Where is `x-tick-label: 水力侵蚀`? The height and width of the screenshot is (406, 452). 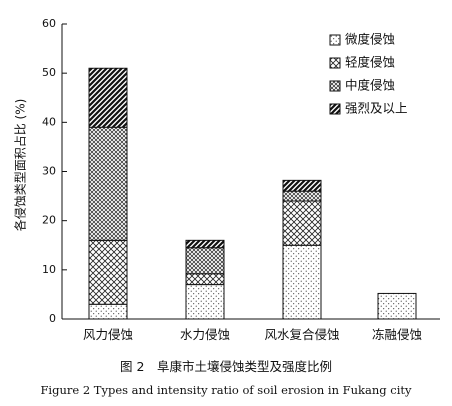 x-tick-label: 水力侵蚀 is located at coordinates (205, 334).